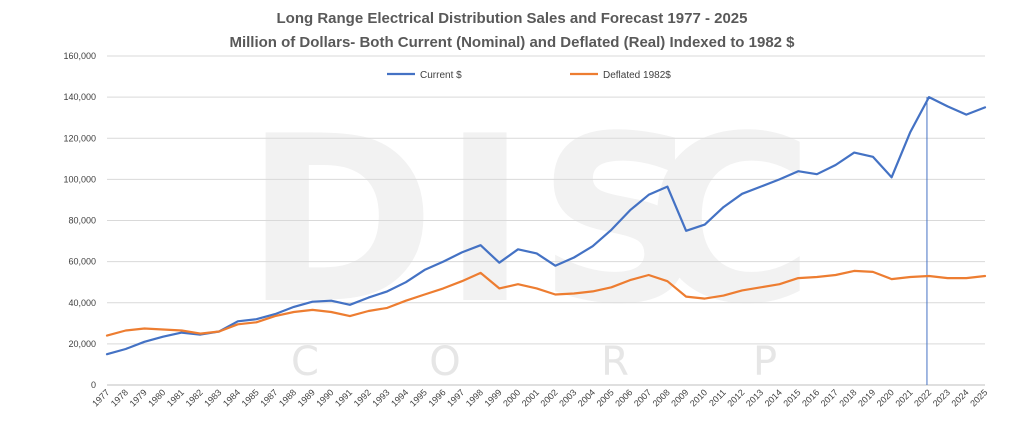 This screenshot has height=421, width=1024. What do you see at coordinates (492, 397) in the screenshot?
I see `x-tick-label: 1999` at bounding box center [492, 397].